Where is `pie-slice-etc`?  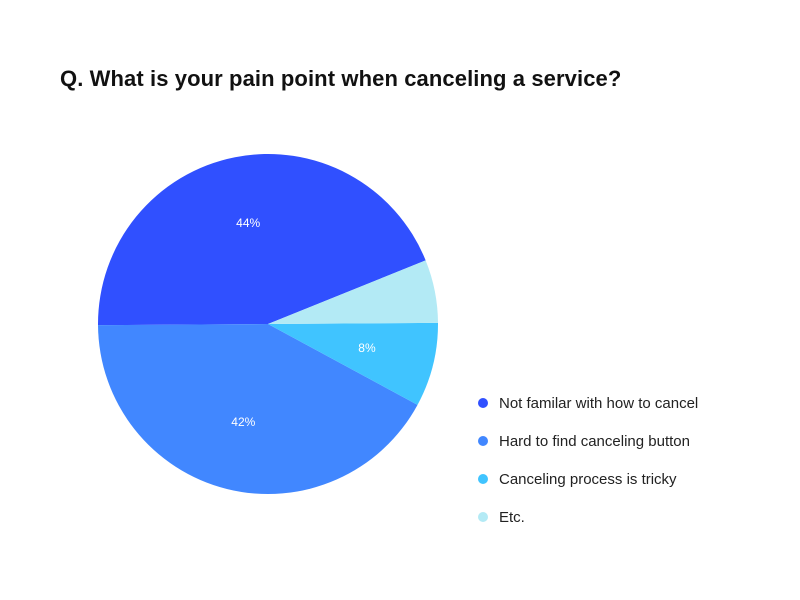
pie-slice-etc is located at coordinates (353, 292).